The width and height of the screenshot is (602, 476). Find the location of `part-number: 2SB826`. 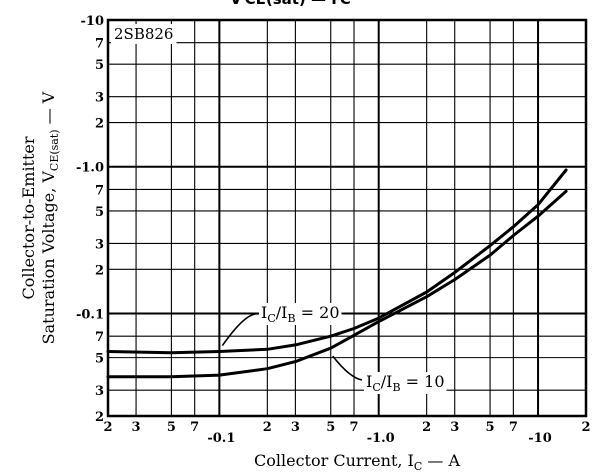

part-number: 2SB826 is located at coordinates (143, 34).